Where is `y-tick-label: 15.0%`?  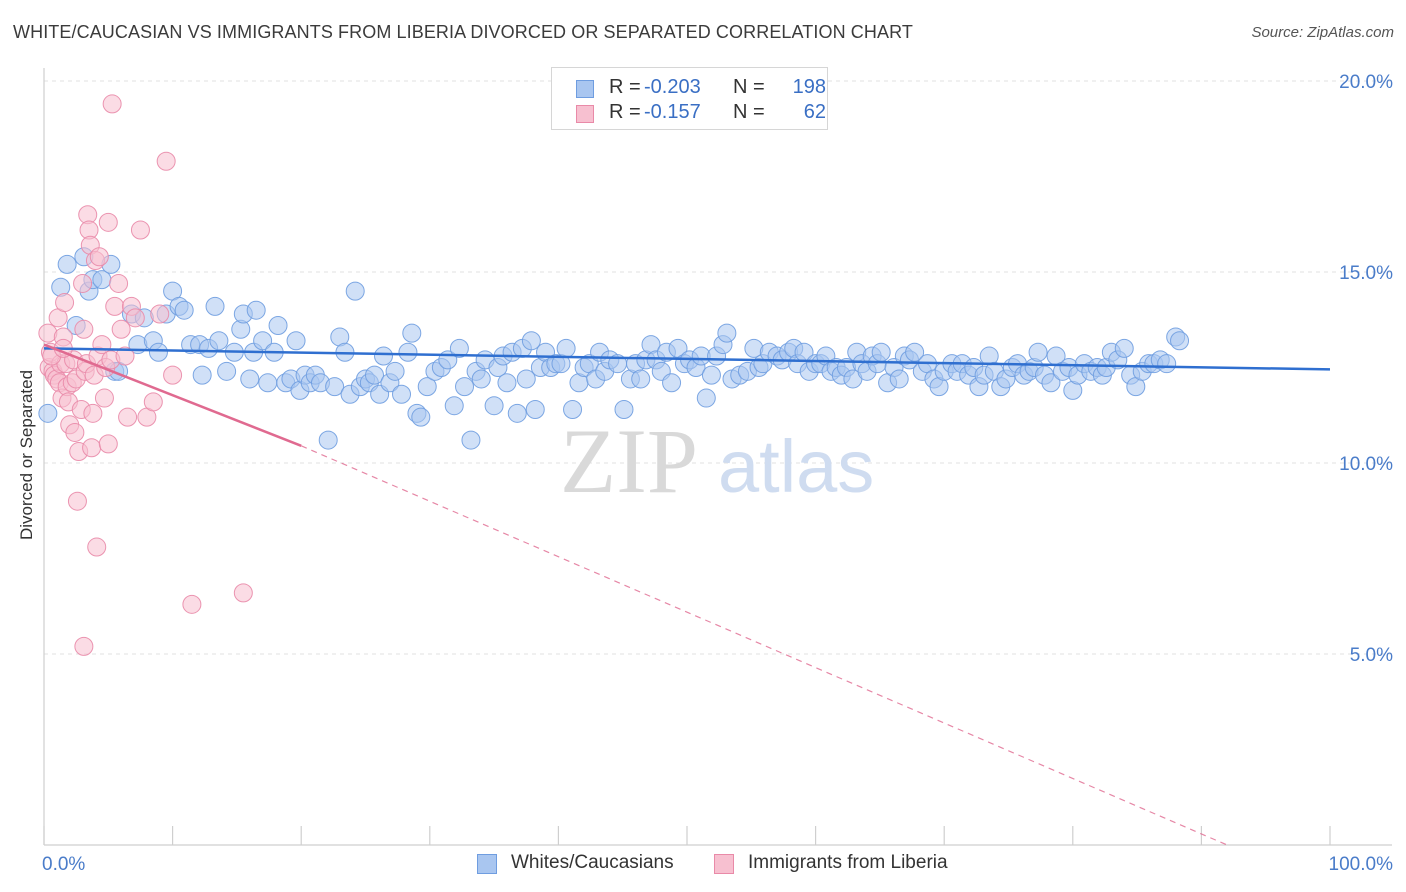
y-tick-label: 15.0% is located at coordinates (1366, 273).